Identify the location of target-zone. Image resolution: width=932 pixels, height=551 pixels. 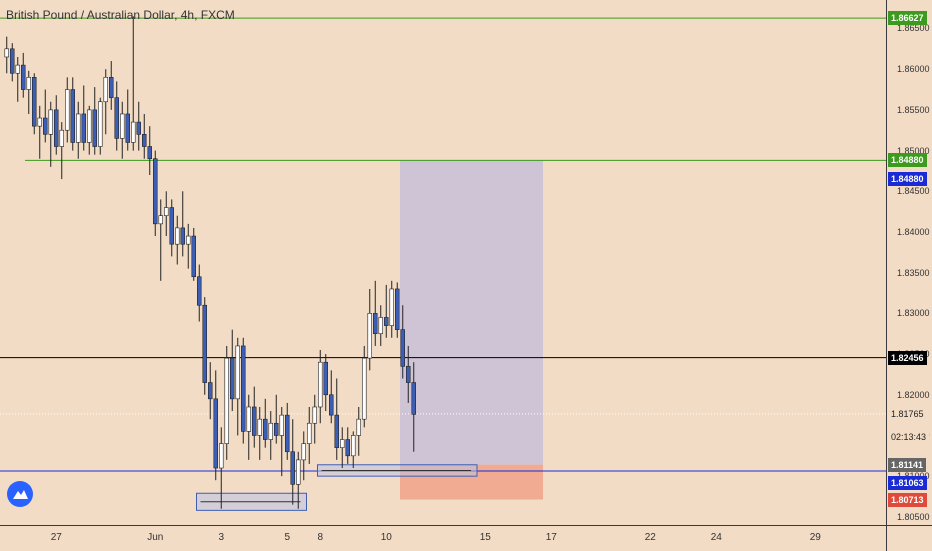
(471, 312).